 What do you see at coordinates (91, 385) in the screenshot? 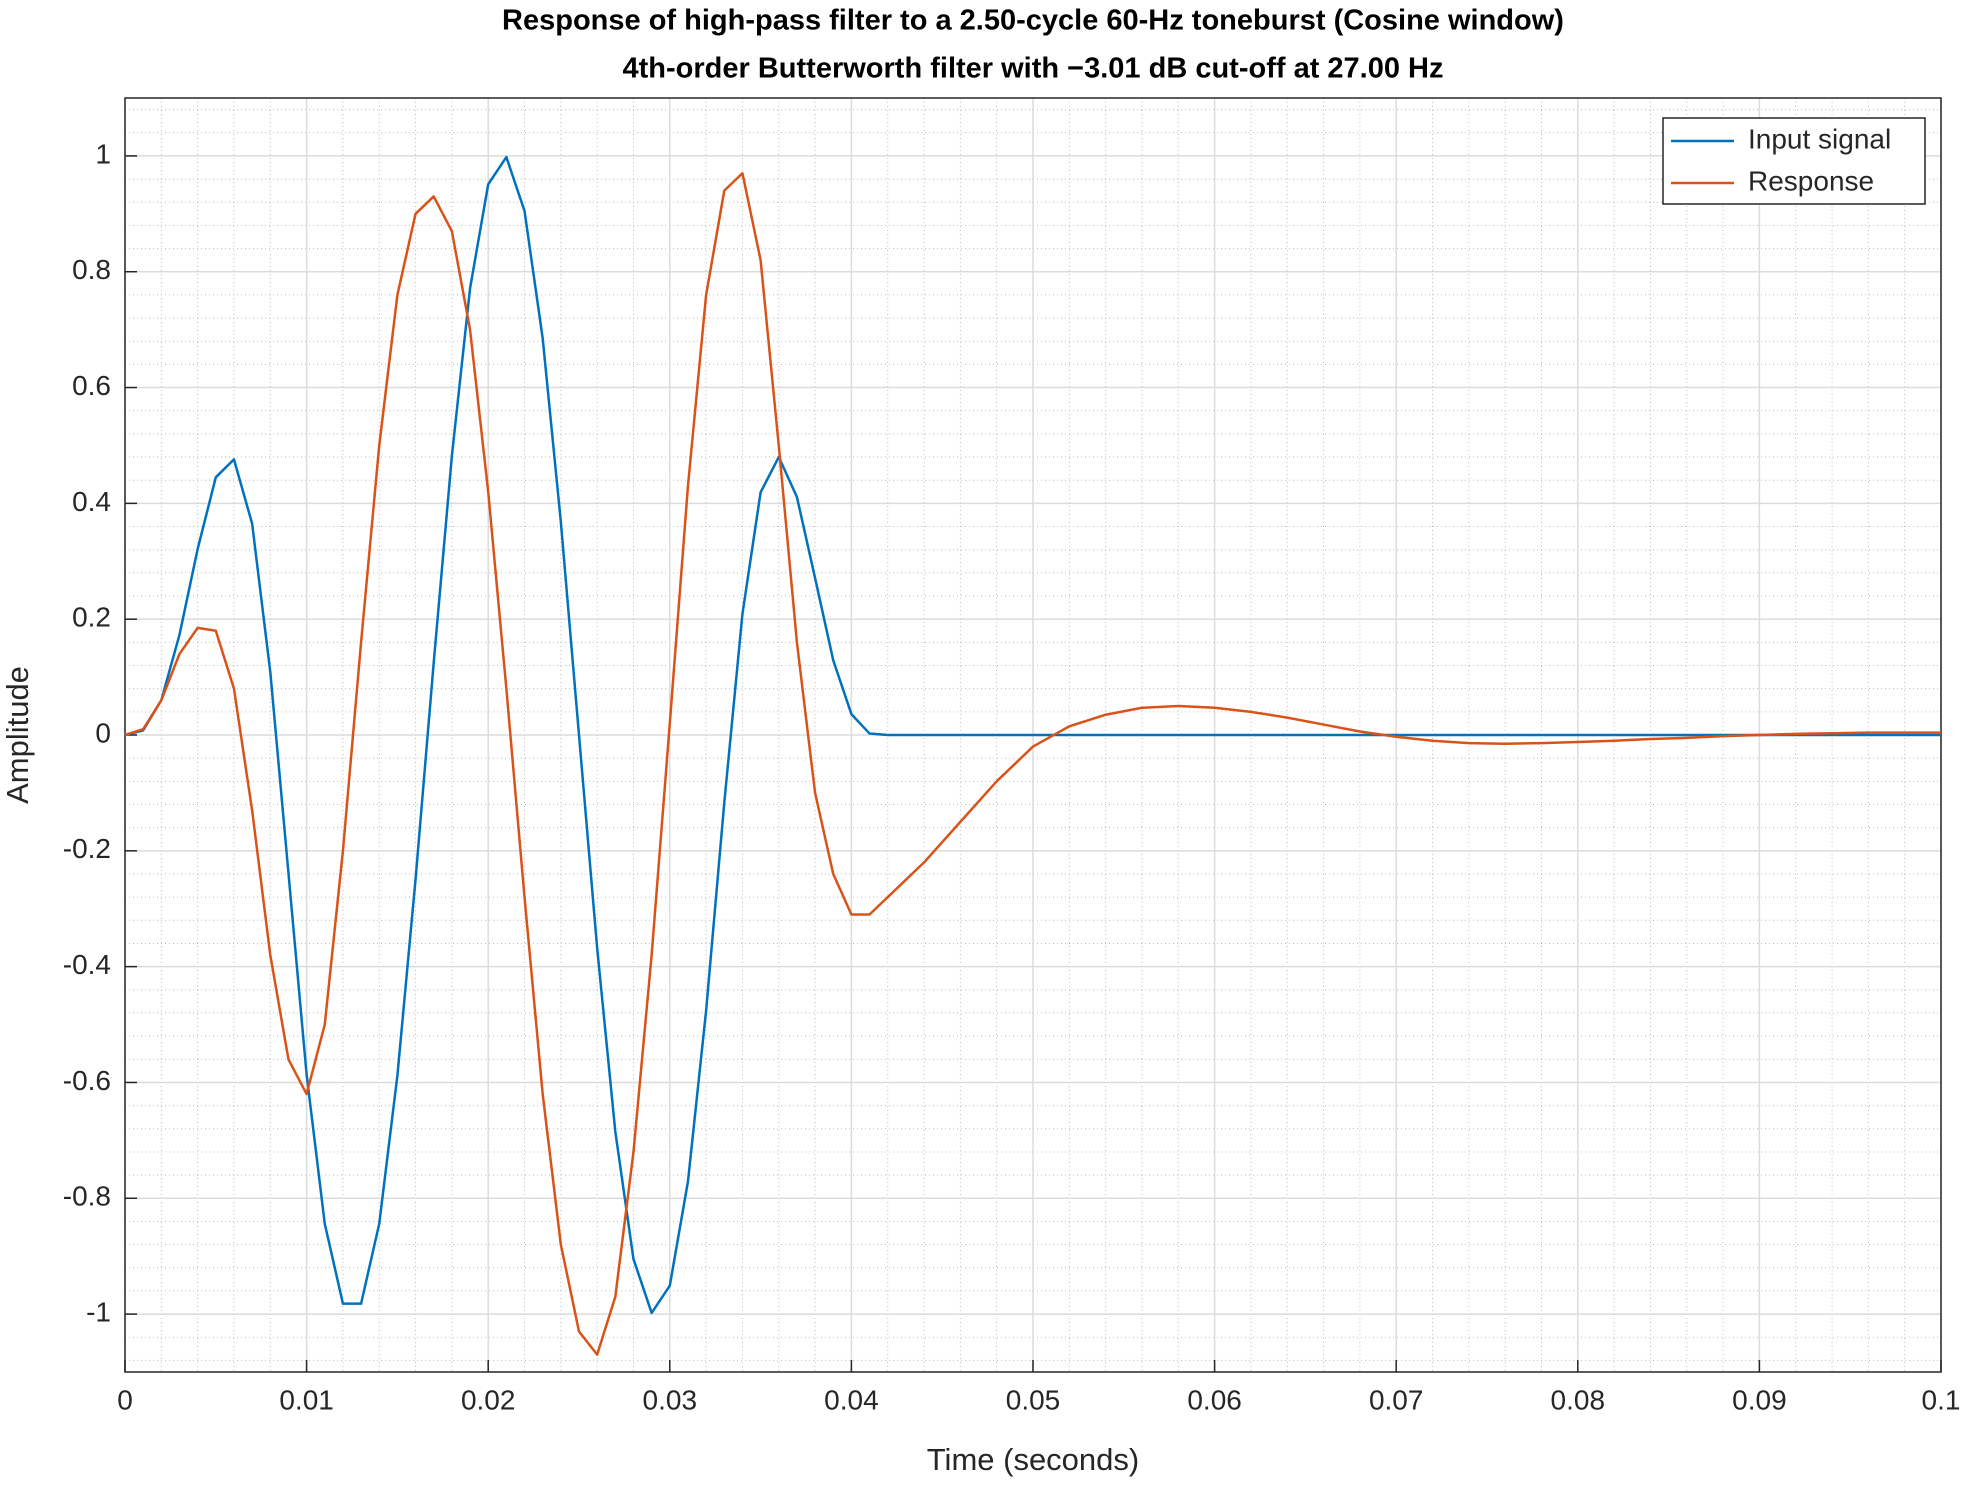
I see `y-tick-label: 0.6` at bounding box center [91, 385].